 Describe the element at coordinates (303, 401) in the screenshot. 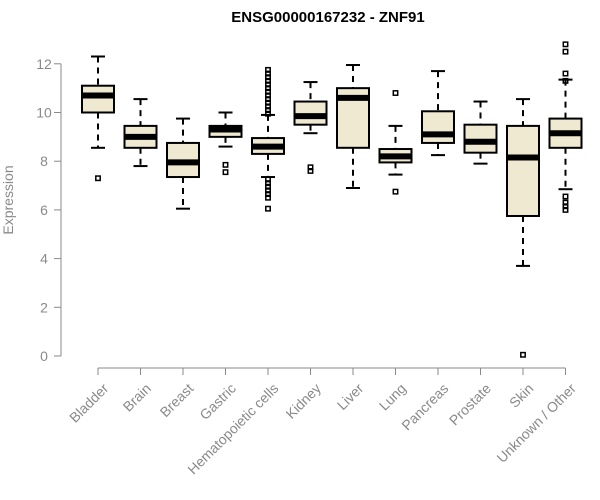

I see `x-tick-label: Kidney` at that location.